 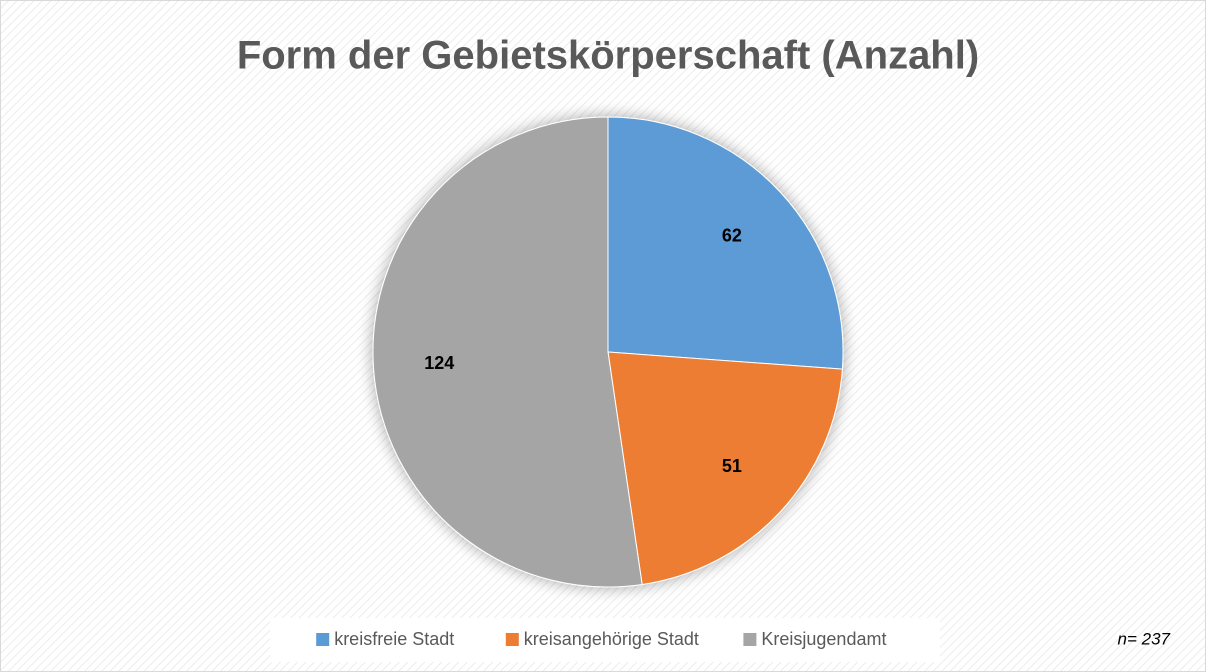 What do you see at coordinates (1144, 638) in the screenshot?
I see `annotation: n= 237` at bounding box center [1144, 638].